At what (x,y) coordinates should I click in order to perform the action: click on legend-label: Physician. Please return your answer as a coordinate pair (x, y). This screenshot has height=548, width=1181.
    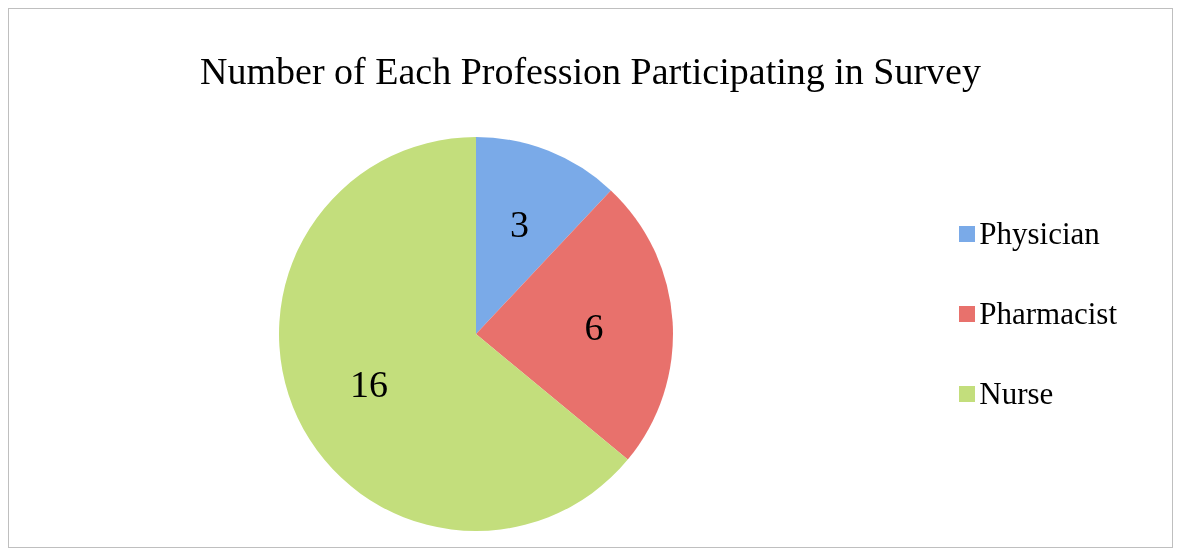
    Looking at the image, I should click on (1039, 234).